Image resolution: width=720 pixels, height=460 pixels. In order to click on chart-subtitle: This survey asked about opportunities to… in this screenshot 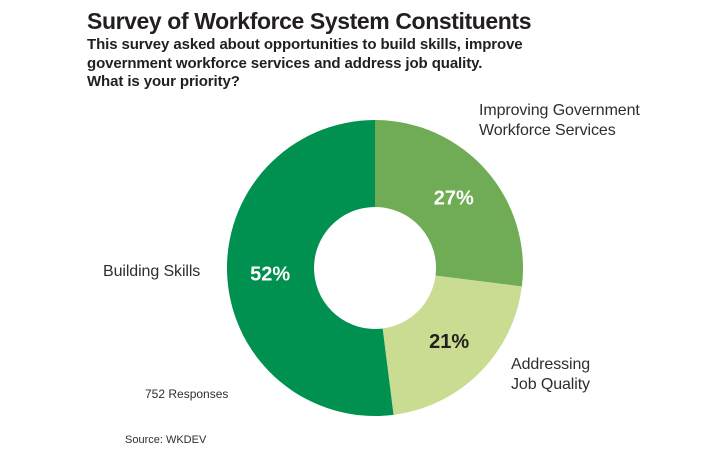, I will do `click(305, 64)`.